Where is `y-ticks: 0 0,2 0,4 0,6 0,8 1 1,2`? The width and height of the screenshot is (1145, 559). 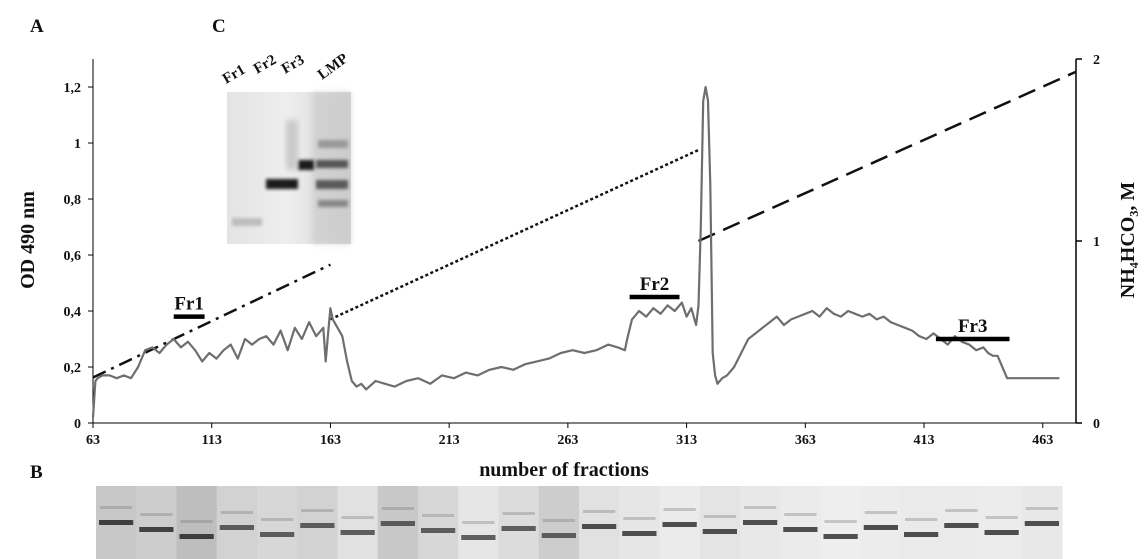 y-ticks: 0 0,2 0,4 0,6 0,8 1 1,2 is located at coordinates (78, 256).